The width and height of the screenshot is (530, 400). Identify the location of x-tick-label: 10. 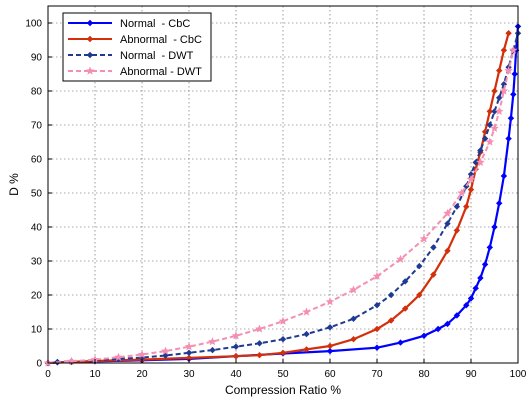
(95, 374).